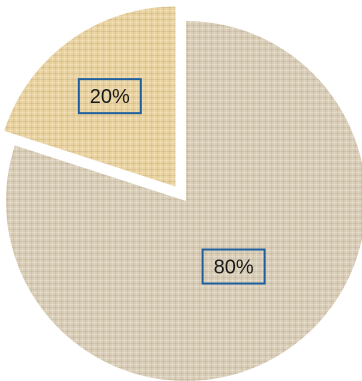  I want to click on data-label-2: 20%, so click(110, 97).